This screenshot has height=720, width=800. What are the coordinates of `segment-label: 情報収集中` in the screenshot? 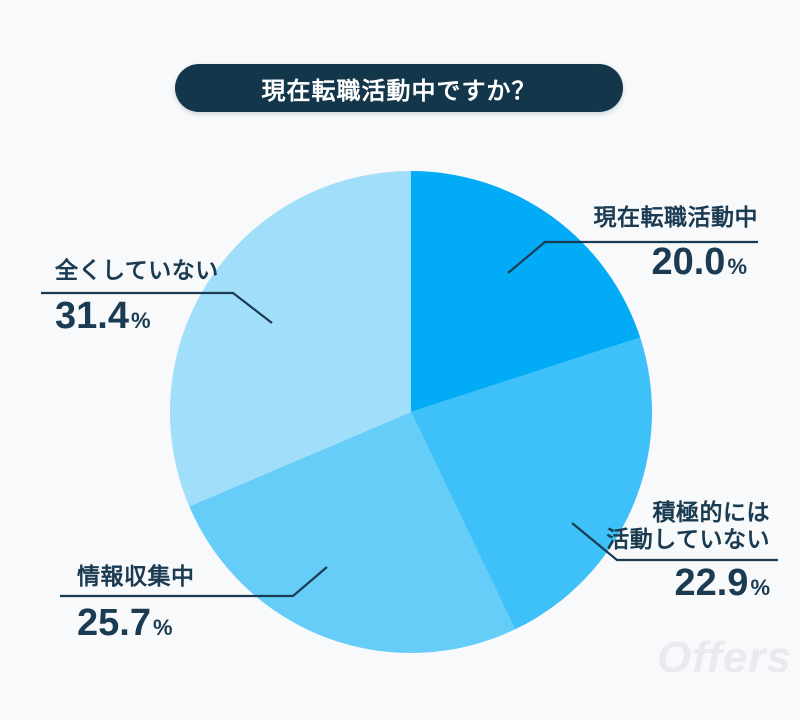 It's located at (136, 576).